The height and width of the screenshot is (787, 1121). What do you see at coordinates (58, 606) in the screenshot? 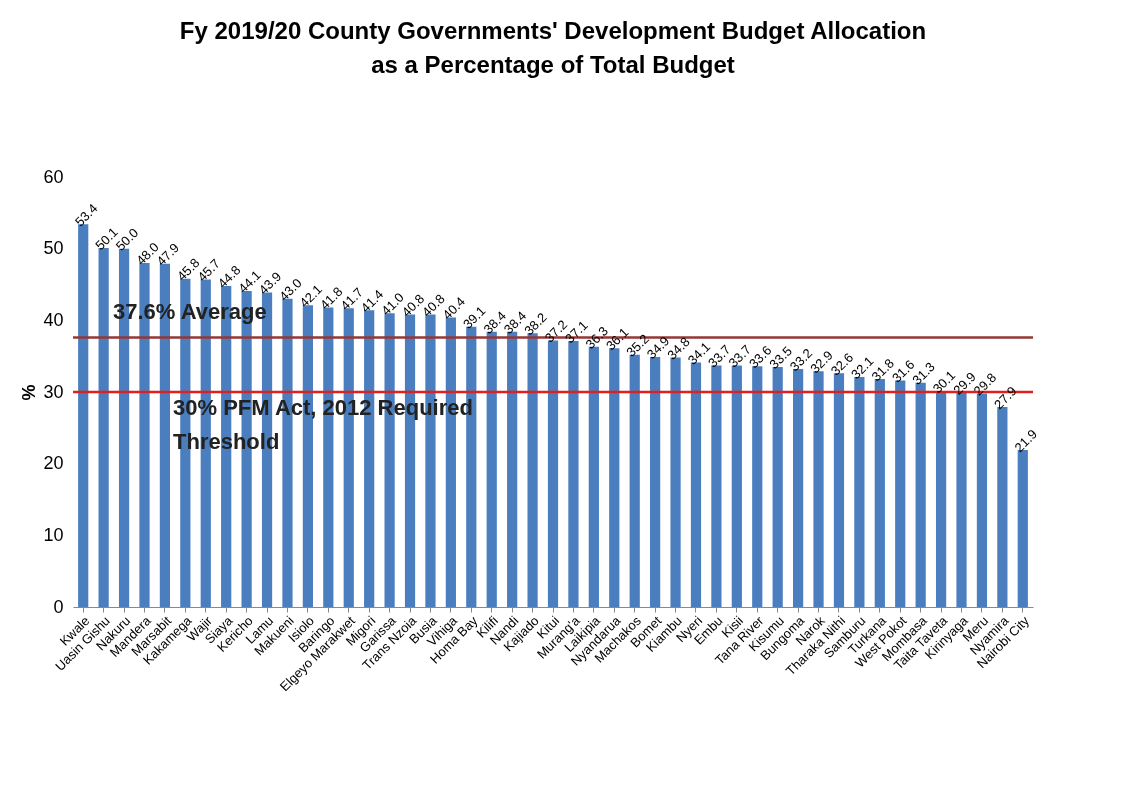
I see `y-tick-label: 0` at bounding box center [58, 606].